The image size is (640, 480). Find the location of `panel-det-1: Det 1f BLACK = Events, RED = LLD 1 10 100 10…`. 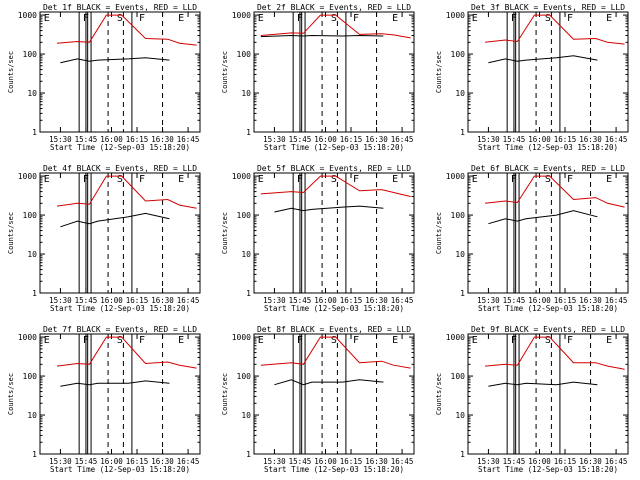

panel-det-1: Det 1f BLACK = Events, RED = LLD 1 10 100 10… is located at coordinates (104, 77).